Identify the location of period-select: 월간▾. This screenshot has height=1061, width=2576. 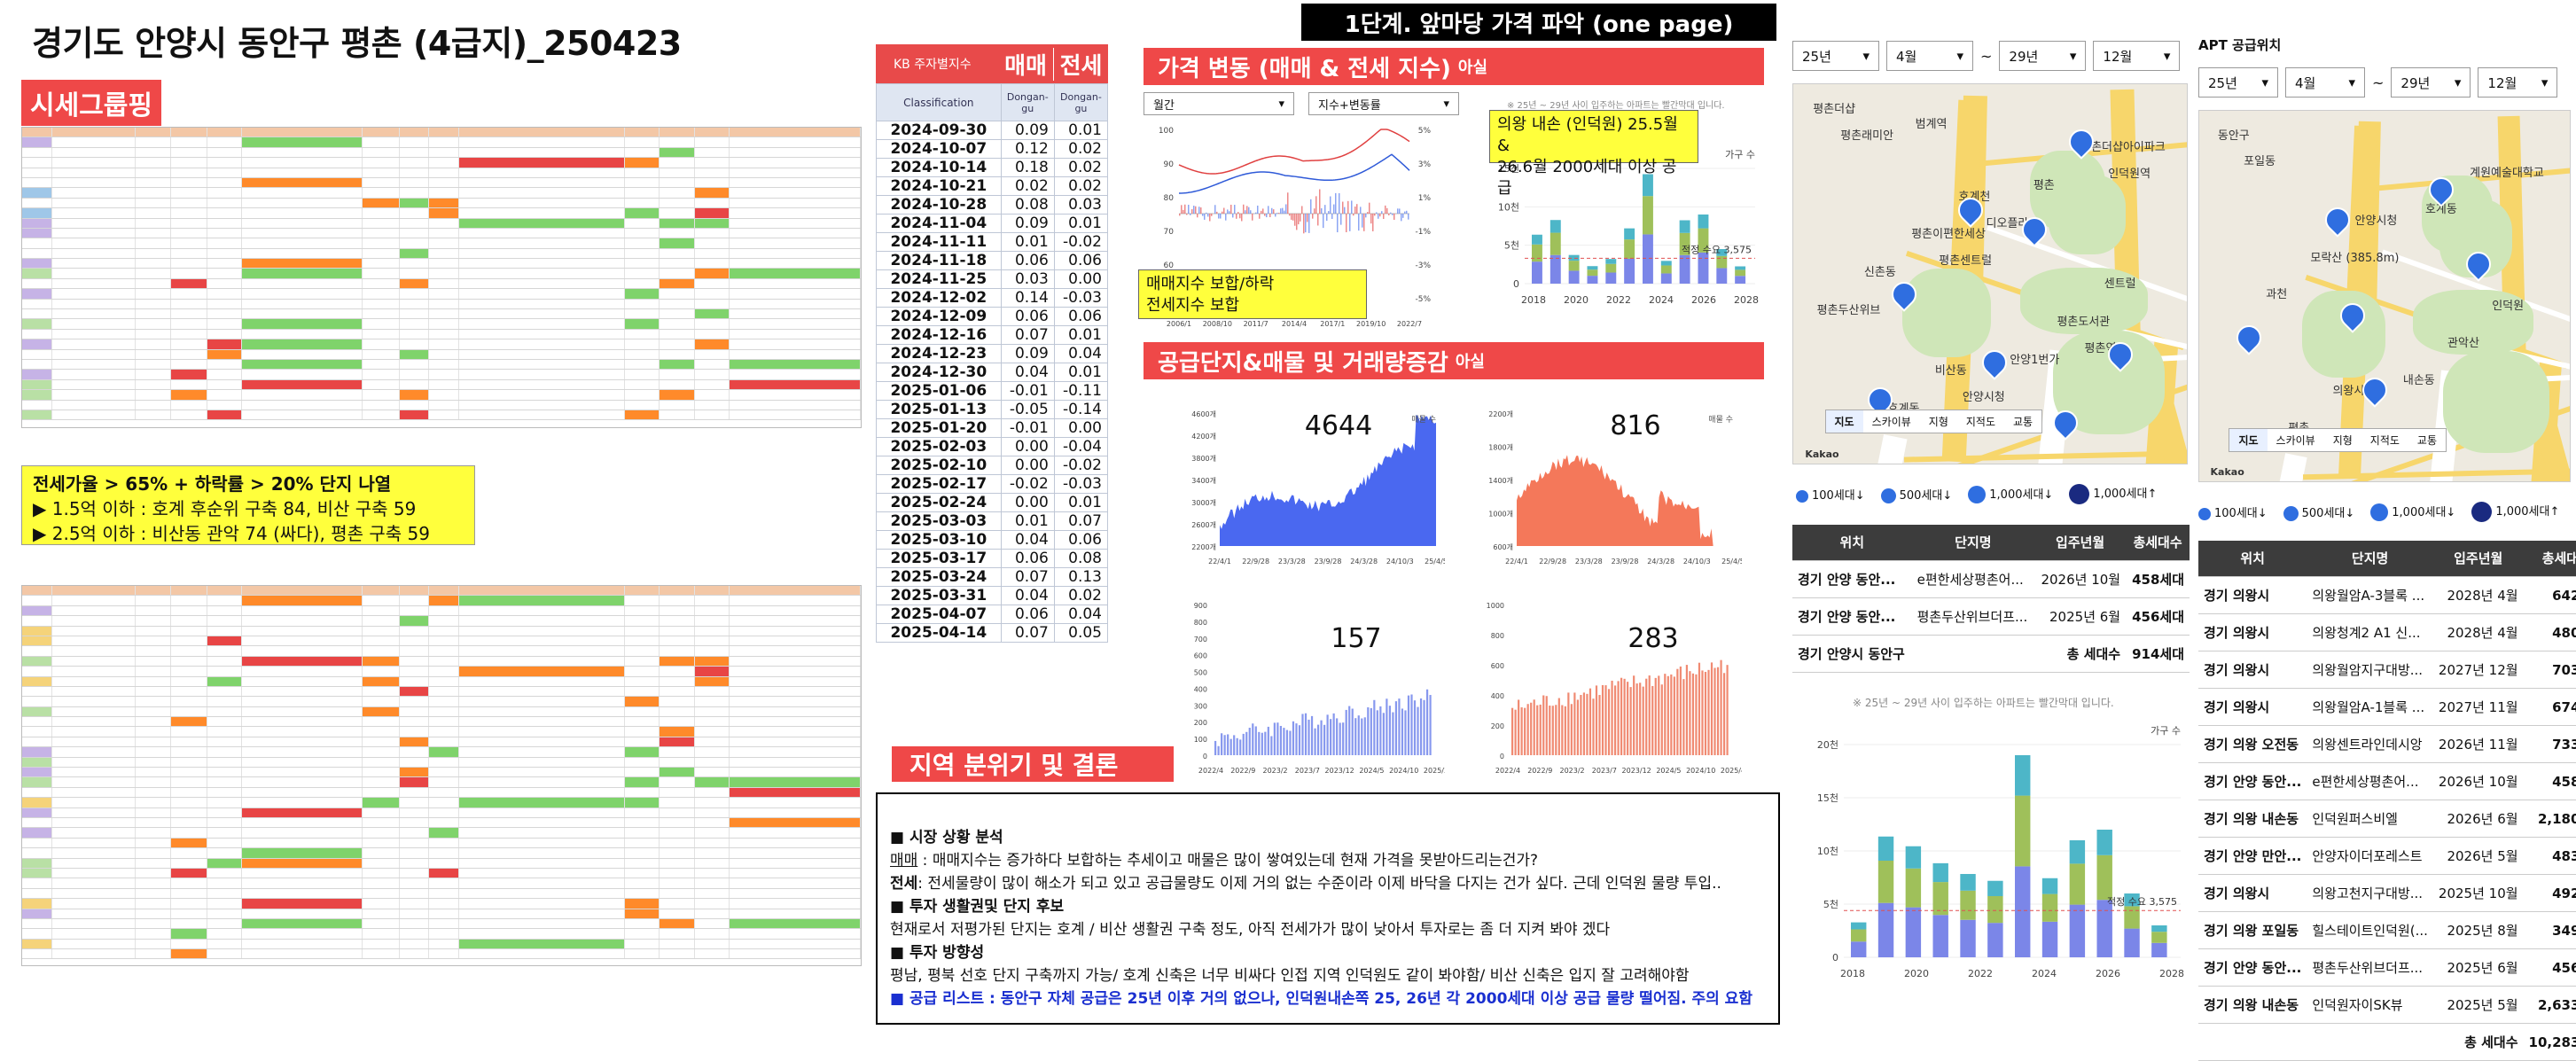
(1219, 103).